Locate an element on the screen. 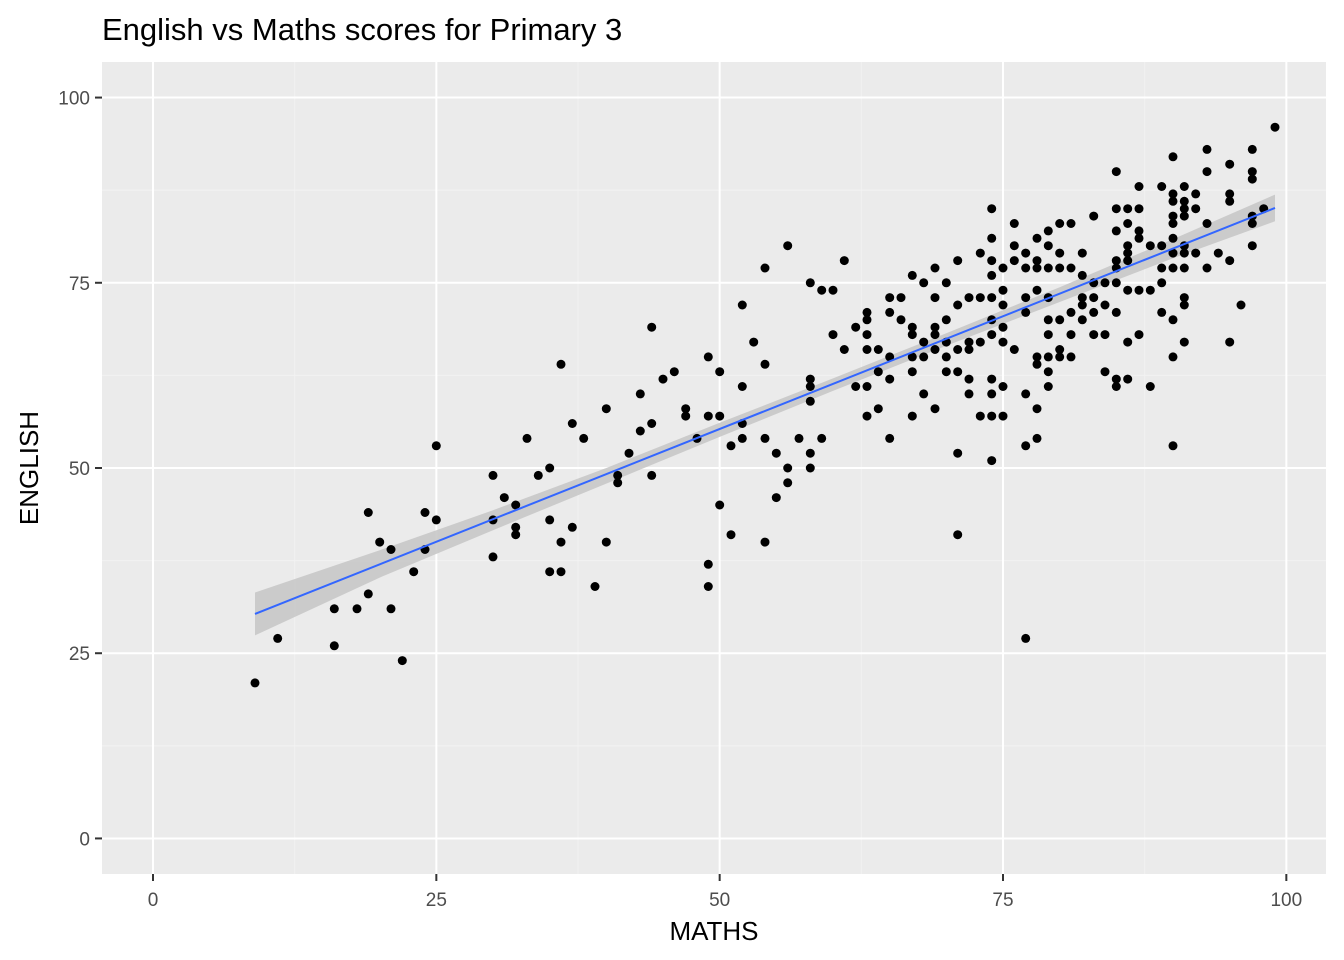 The width and height of the screenshot is (1344, 960). y-tick-label: 75 is located at coordinates (79, 284).